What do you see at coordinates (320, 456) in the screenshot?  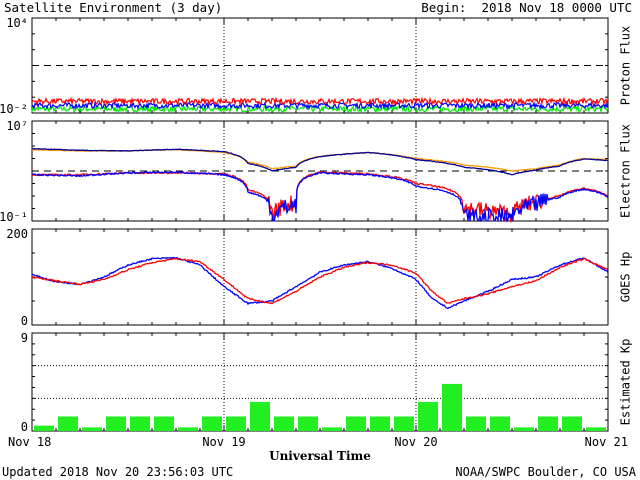 I see `x-axis-label: Universal Time` at bounding box center [320, 456].